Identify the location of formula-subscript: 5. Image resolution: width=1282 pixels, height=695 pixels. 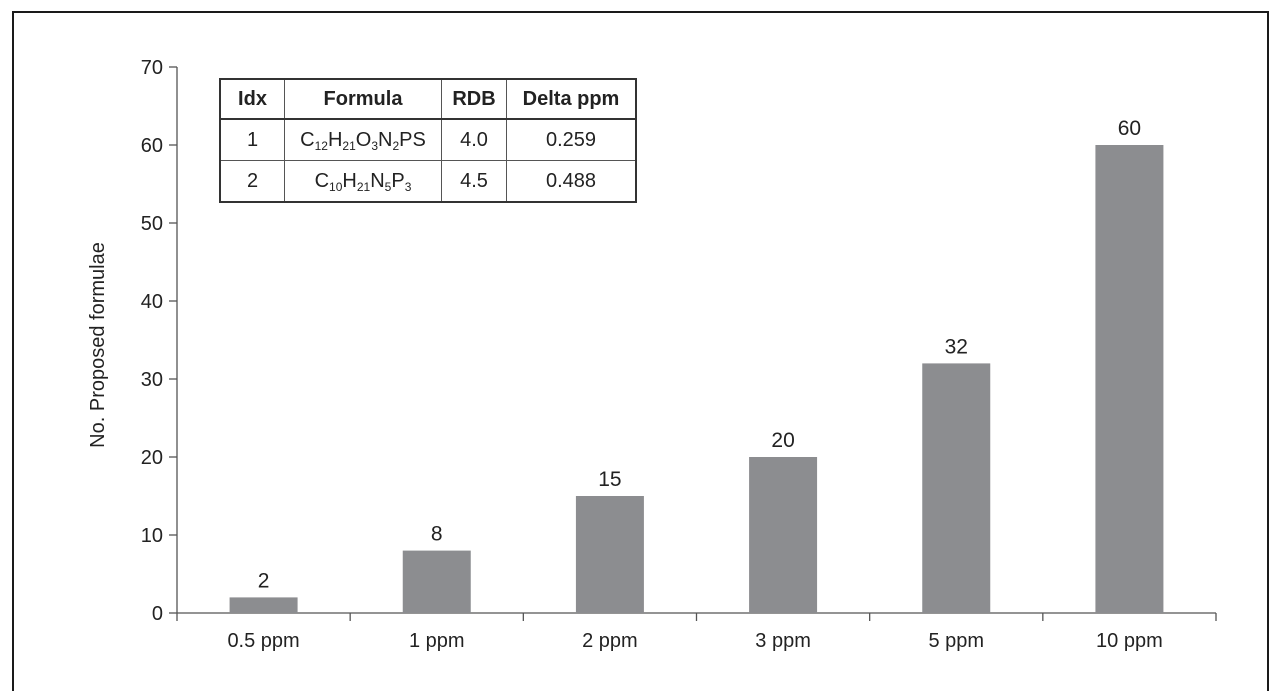
(388, 186).